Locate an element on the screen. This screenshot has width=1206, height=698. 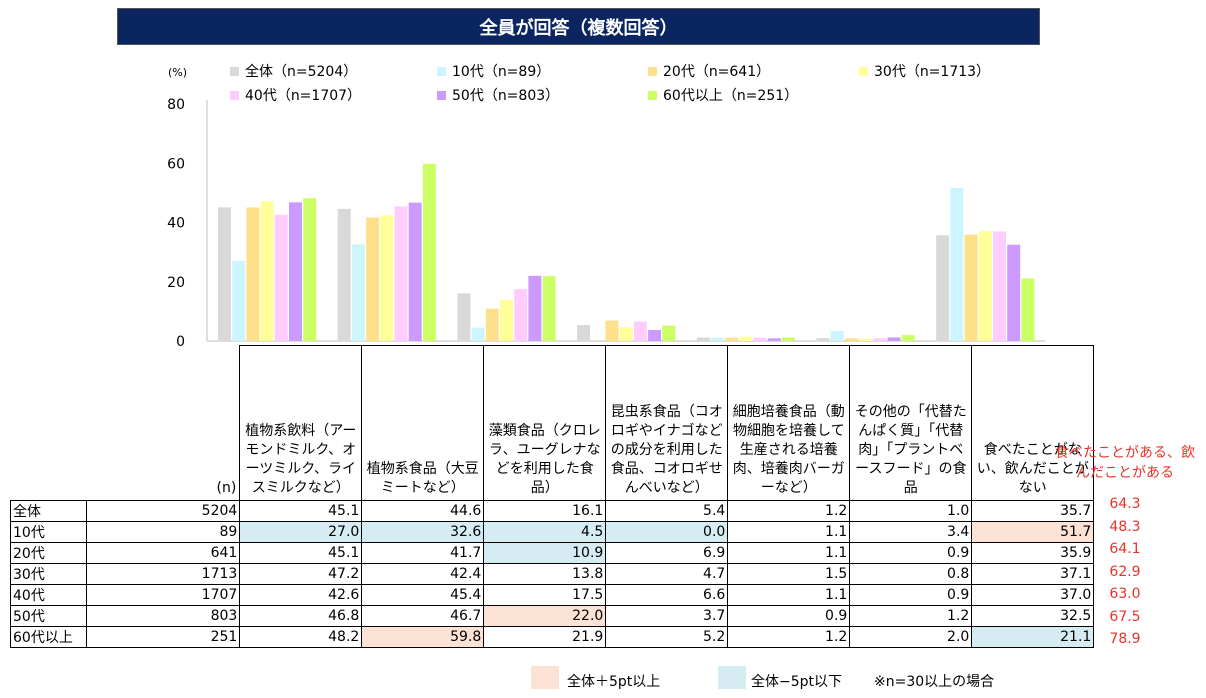
table-cell: 32.6 is located at coordinates (423, 532).